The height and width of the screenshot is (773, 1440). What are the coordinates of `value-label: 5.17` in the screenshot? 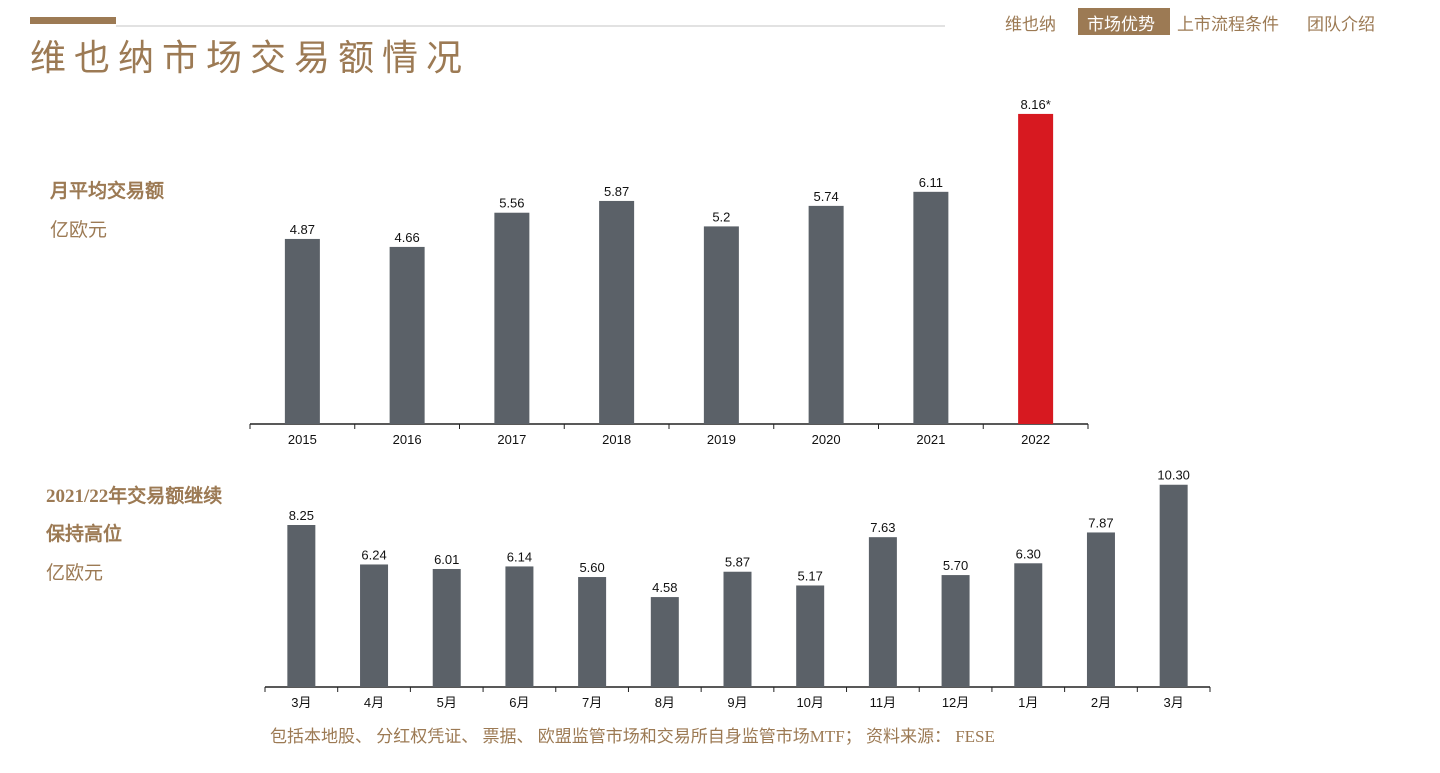 It's located at (810, 575).